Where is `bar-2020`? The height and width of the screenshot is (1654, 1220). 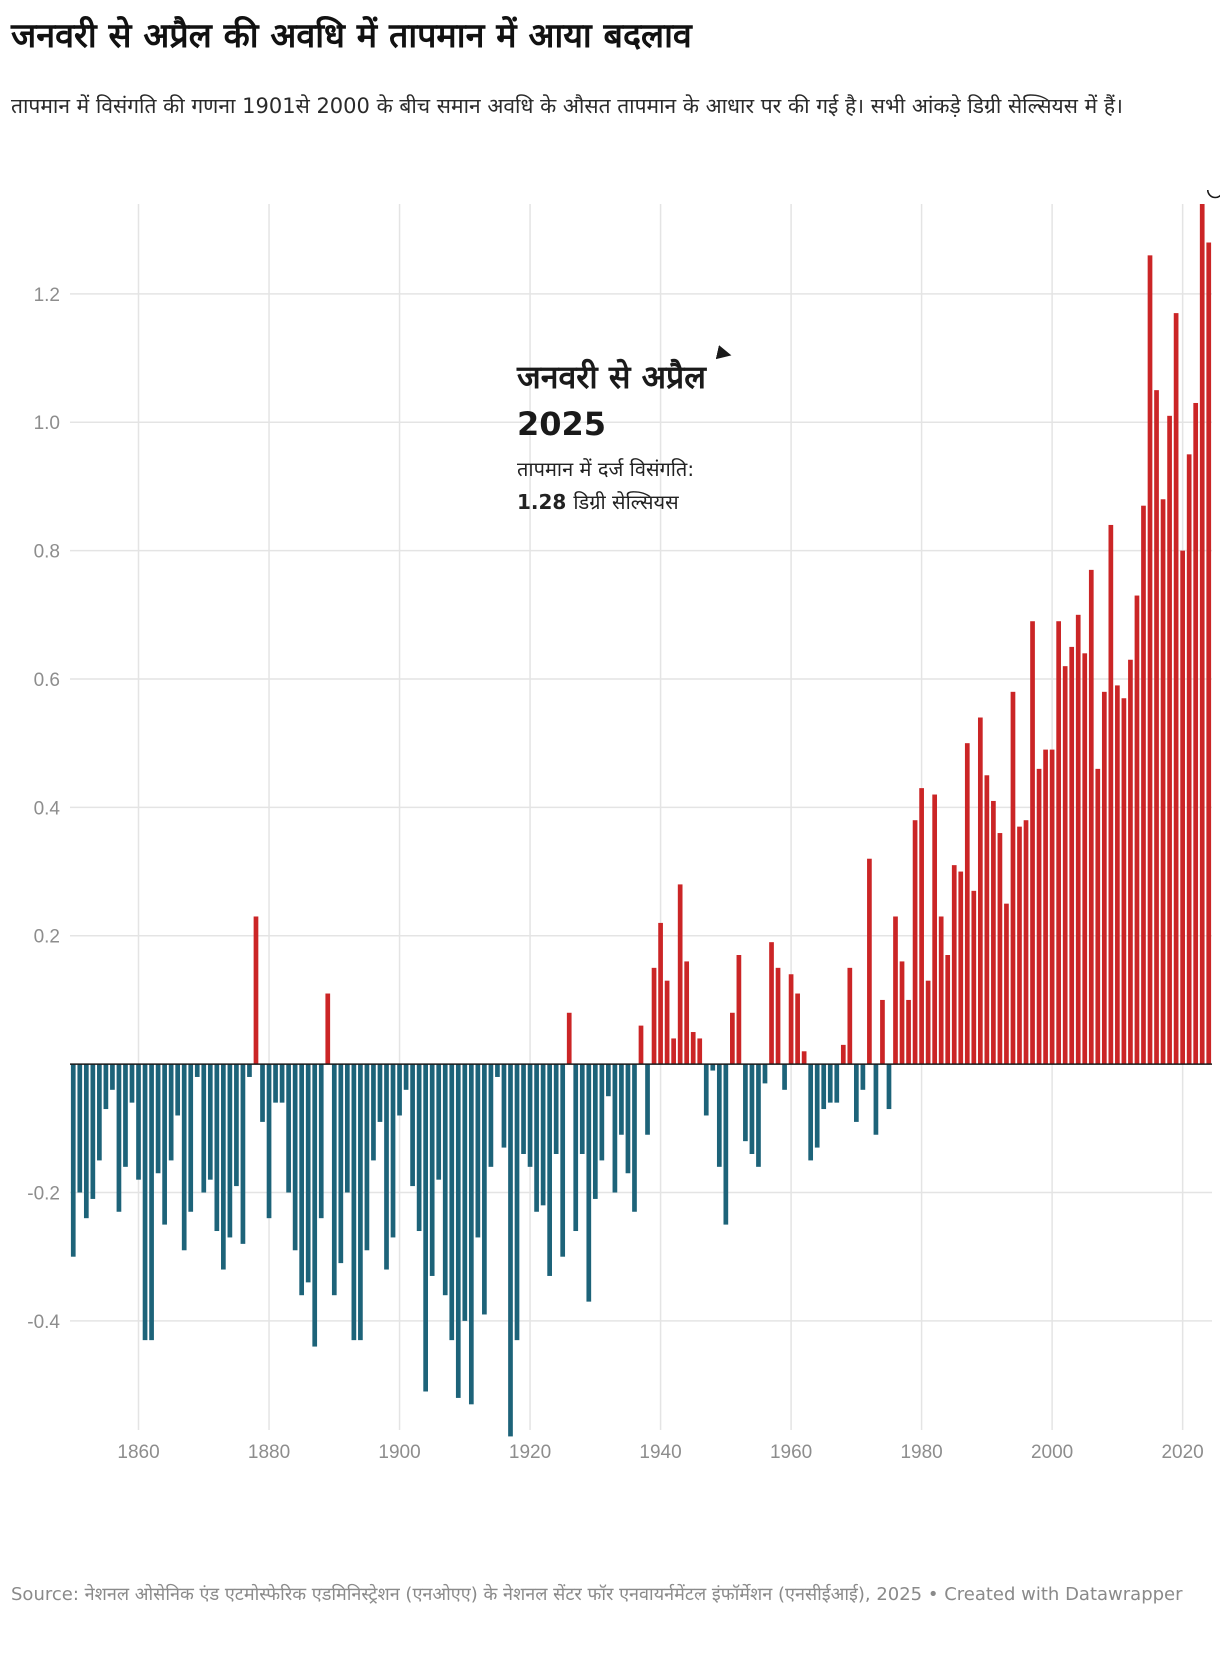
bar-2020 is located at coordinates (1182, 807).